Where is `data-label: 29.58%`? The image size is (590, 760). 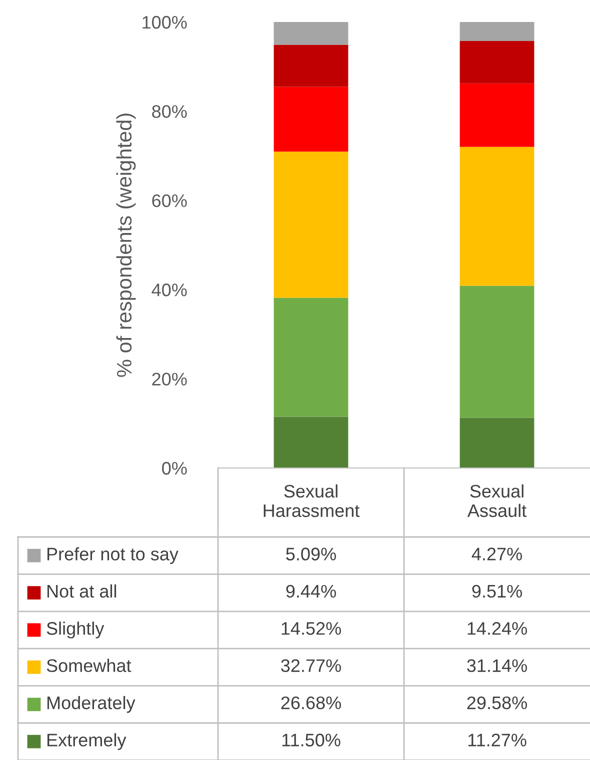
data-label: 29.58% is located at coordinates (497, 703).